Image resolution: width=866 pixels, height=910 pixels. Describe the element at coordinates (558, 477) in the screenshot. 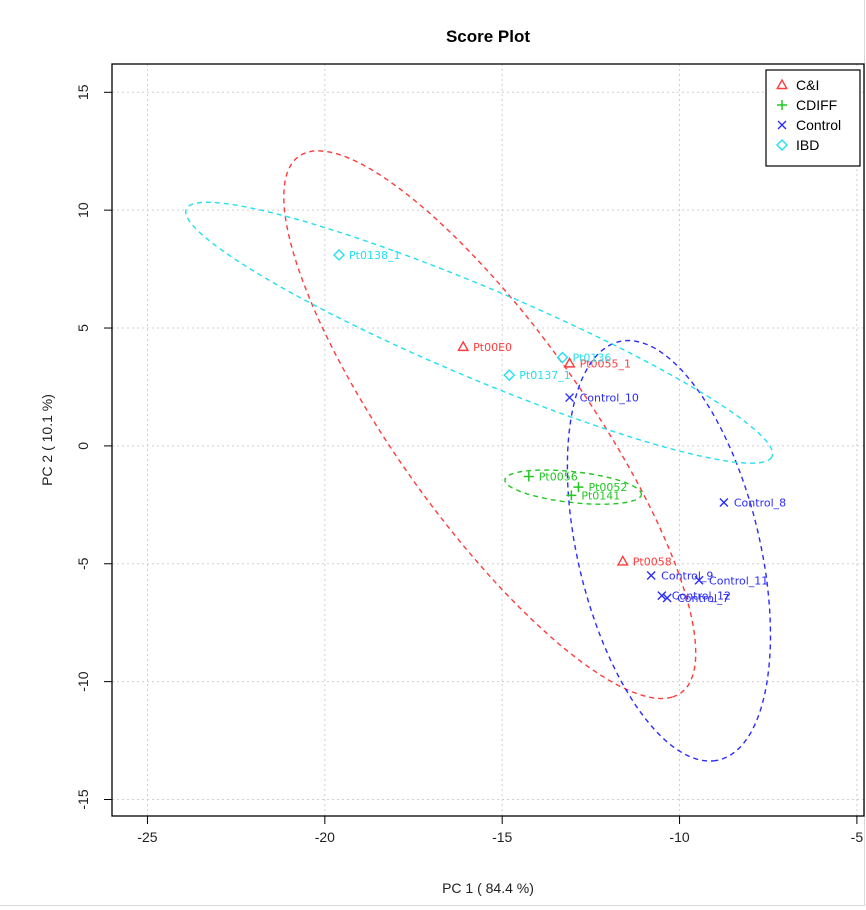

I see `point-label: Pt0056` at that location.